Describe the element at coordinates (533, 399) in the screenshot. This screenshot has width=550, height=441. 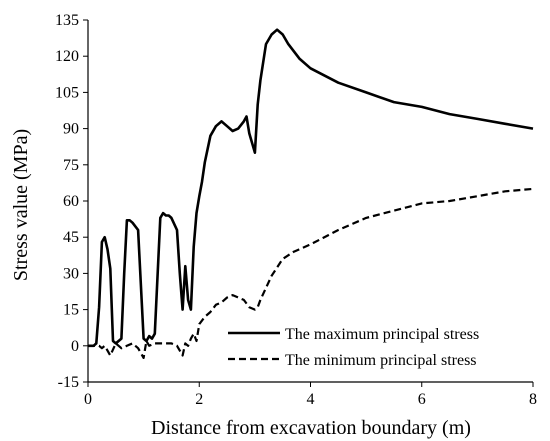
I see `x-tick-label: 8` at that location.